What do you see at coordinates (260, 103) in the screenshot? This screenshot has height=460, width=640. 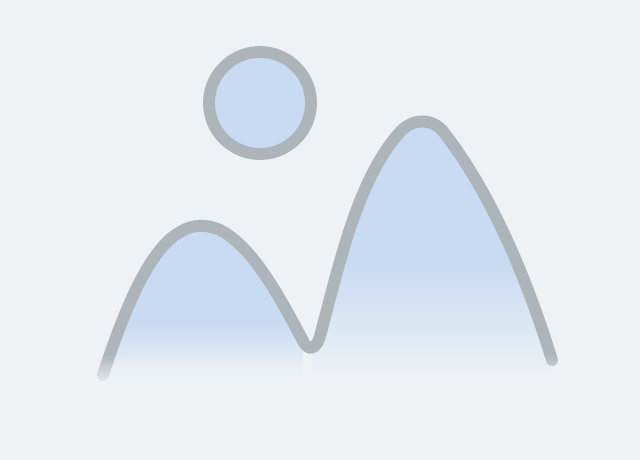 I see `sun-icon` at bounding box center [260, 103].